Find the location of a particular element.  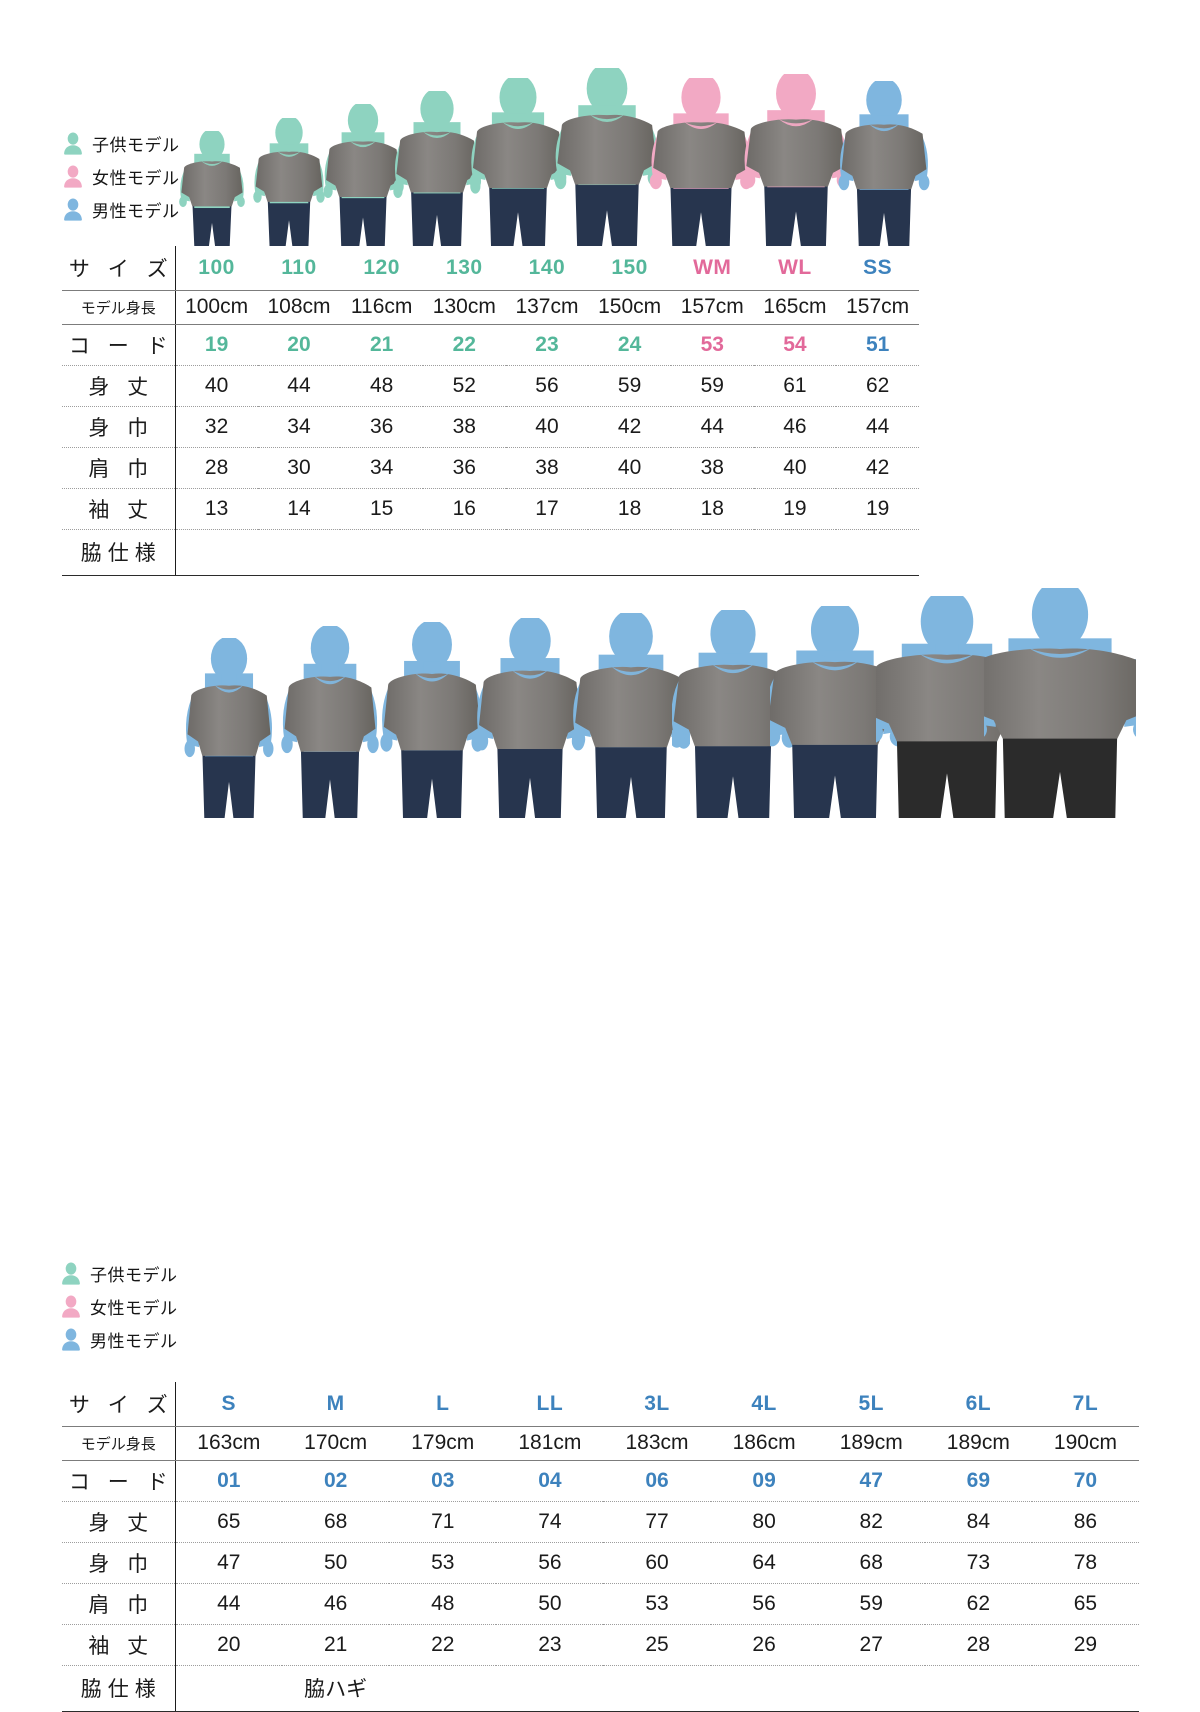

cell: 181cm is located at coordinates (550, 1443).